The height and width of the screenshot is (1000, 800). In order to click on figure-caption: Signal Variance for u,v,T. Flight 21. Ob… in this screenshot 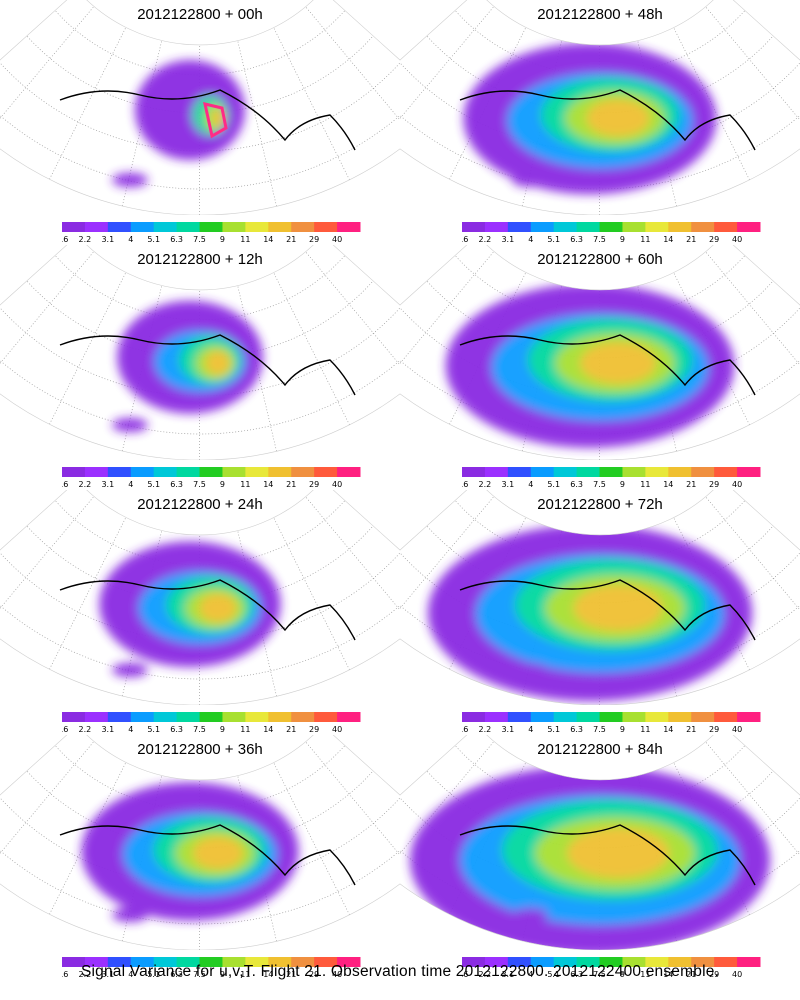, I will do `click(400, 971)`.